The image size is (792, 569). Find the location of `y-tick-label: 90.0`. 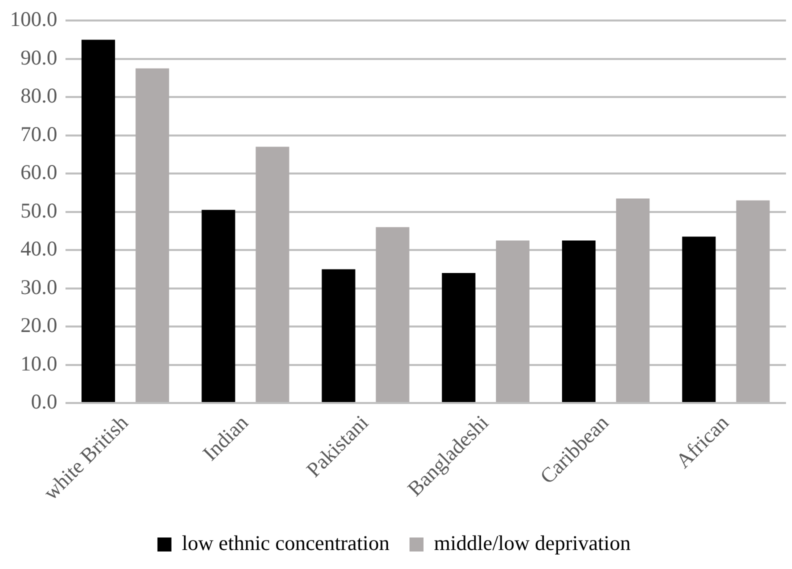

y-tick-label: 90.0 is located at coordinates (39, 57).